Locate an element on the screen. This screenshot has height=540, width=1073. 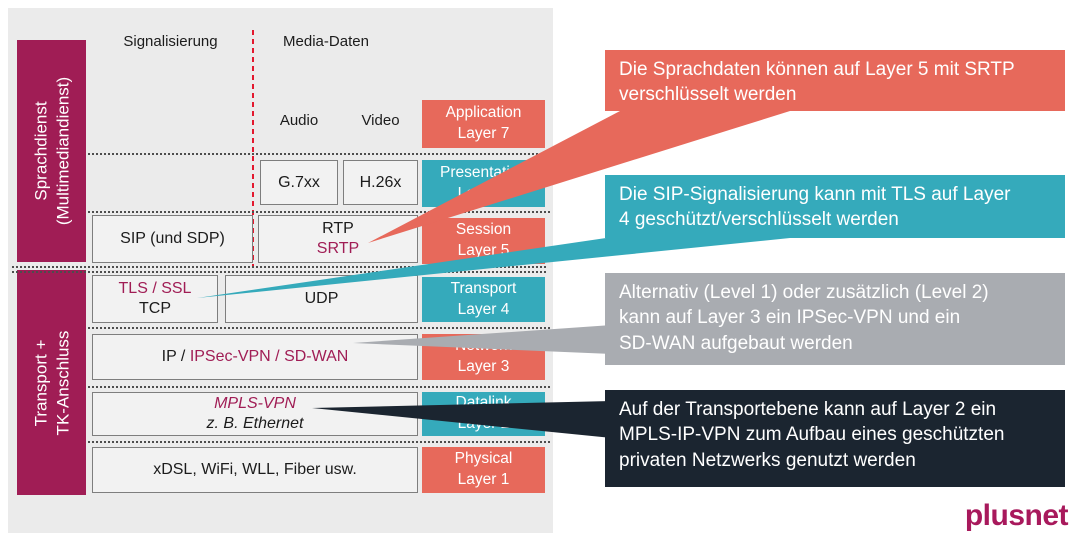
callout-line: 4 geschützt/verschlüsselt werden is located at coordinates (759, 220).